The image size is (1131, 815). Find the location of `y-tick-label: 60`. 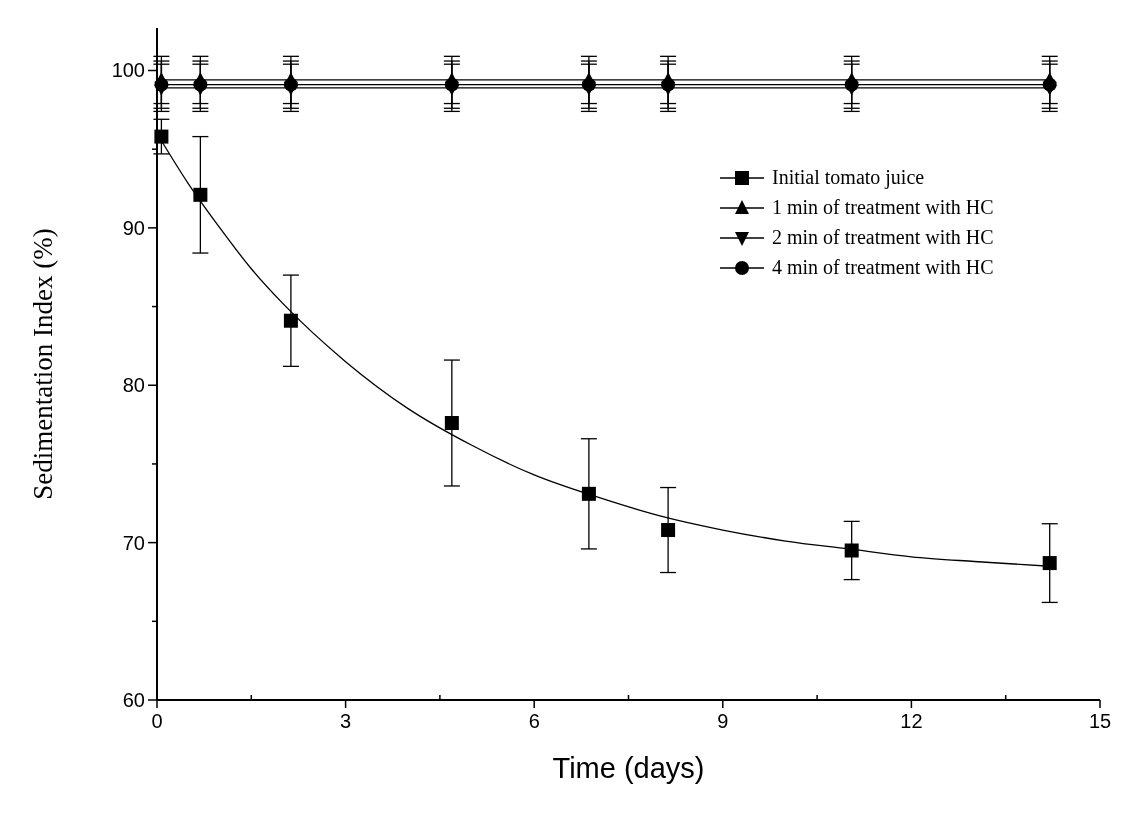

y-tick-label: 60 is located at coordinates (133, 700).